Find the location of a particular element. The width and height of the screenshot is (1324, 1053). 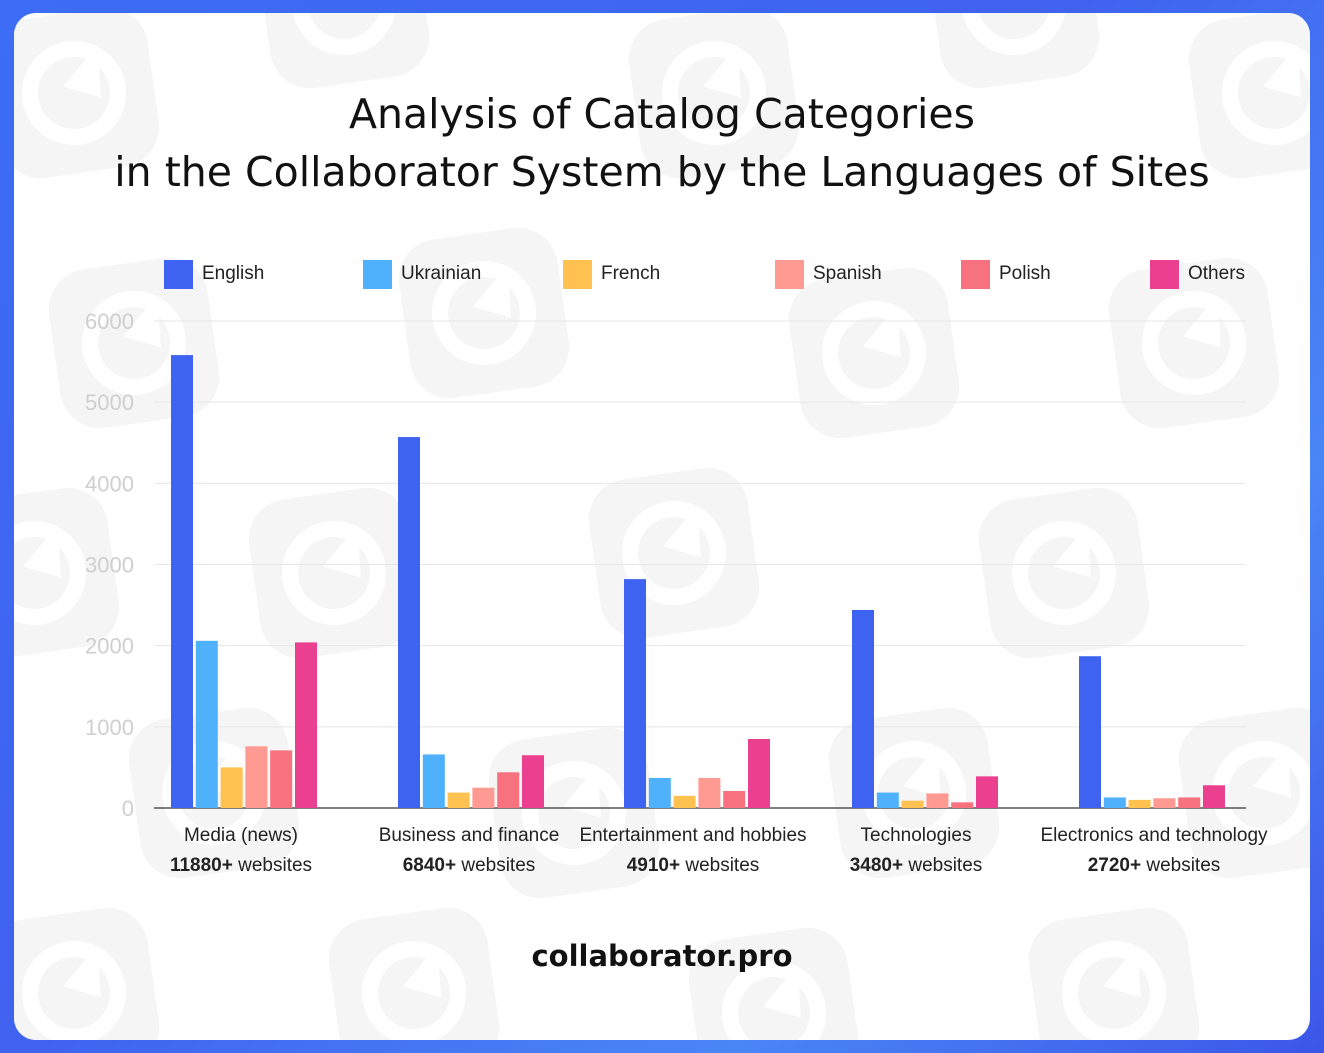

category-count: 3480+ websites is located at coordinates (916, 865).